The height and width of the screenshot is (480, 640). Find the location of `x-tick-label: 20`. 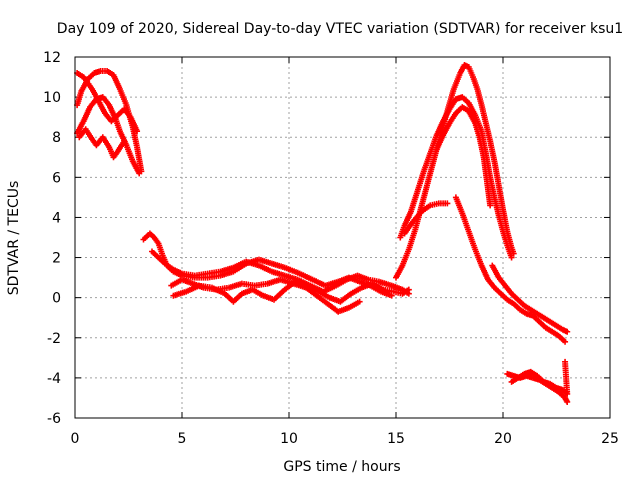

x-tick-label: 20 is located at coordinates (503, 439).